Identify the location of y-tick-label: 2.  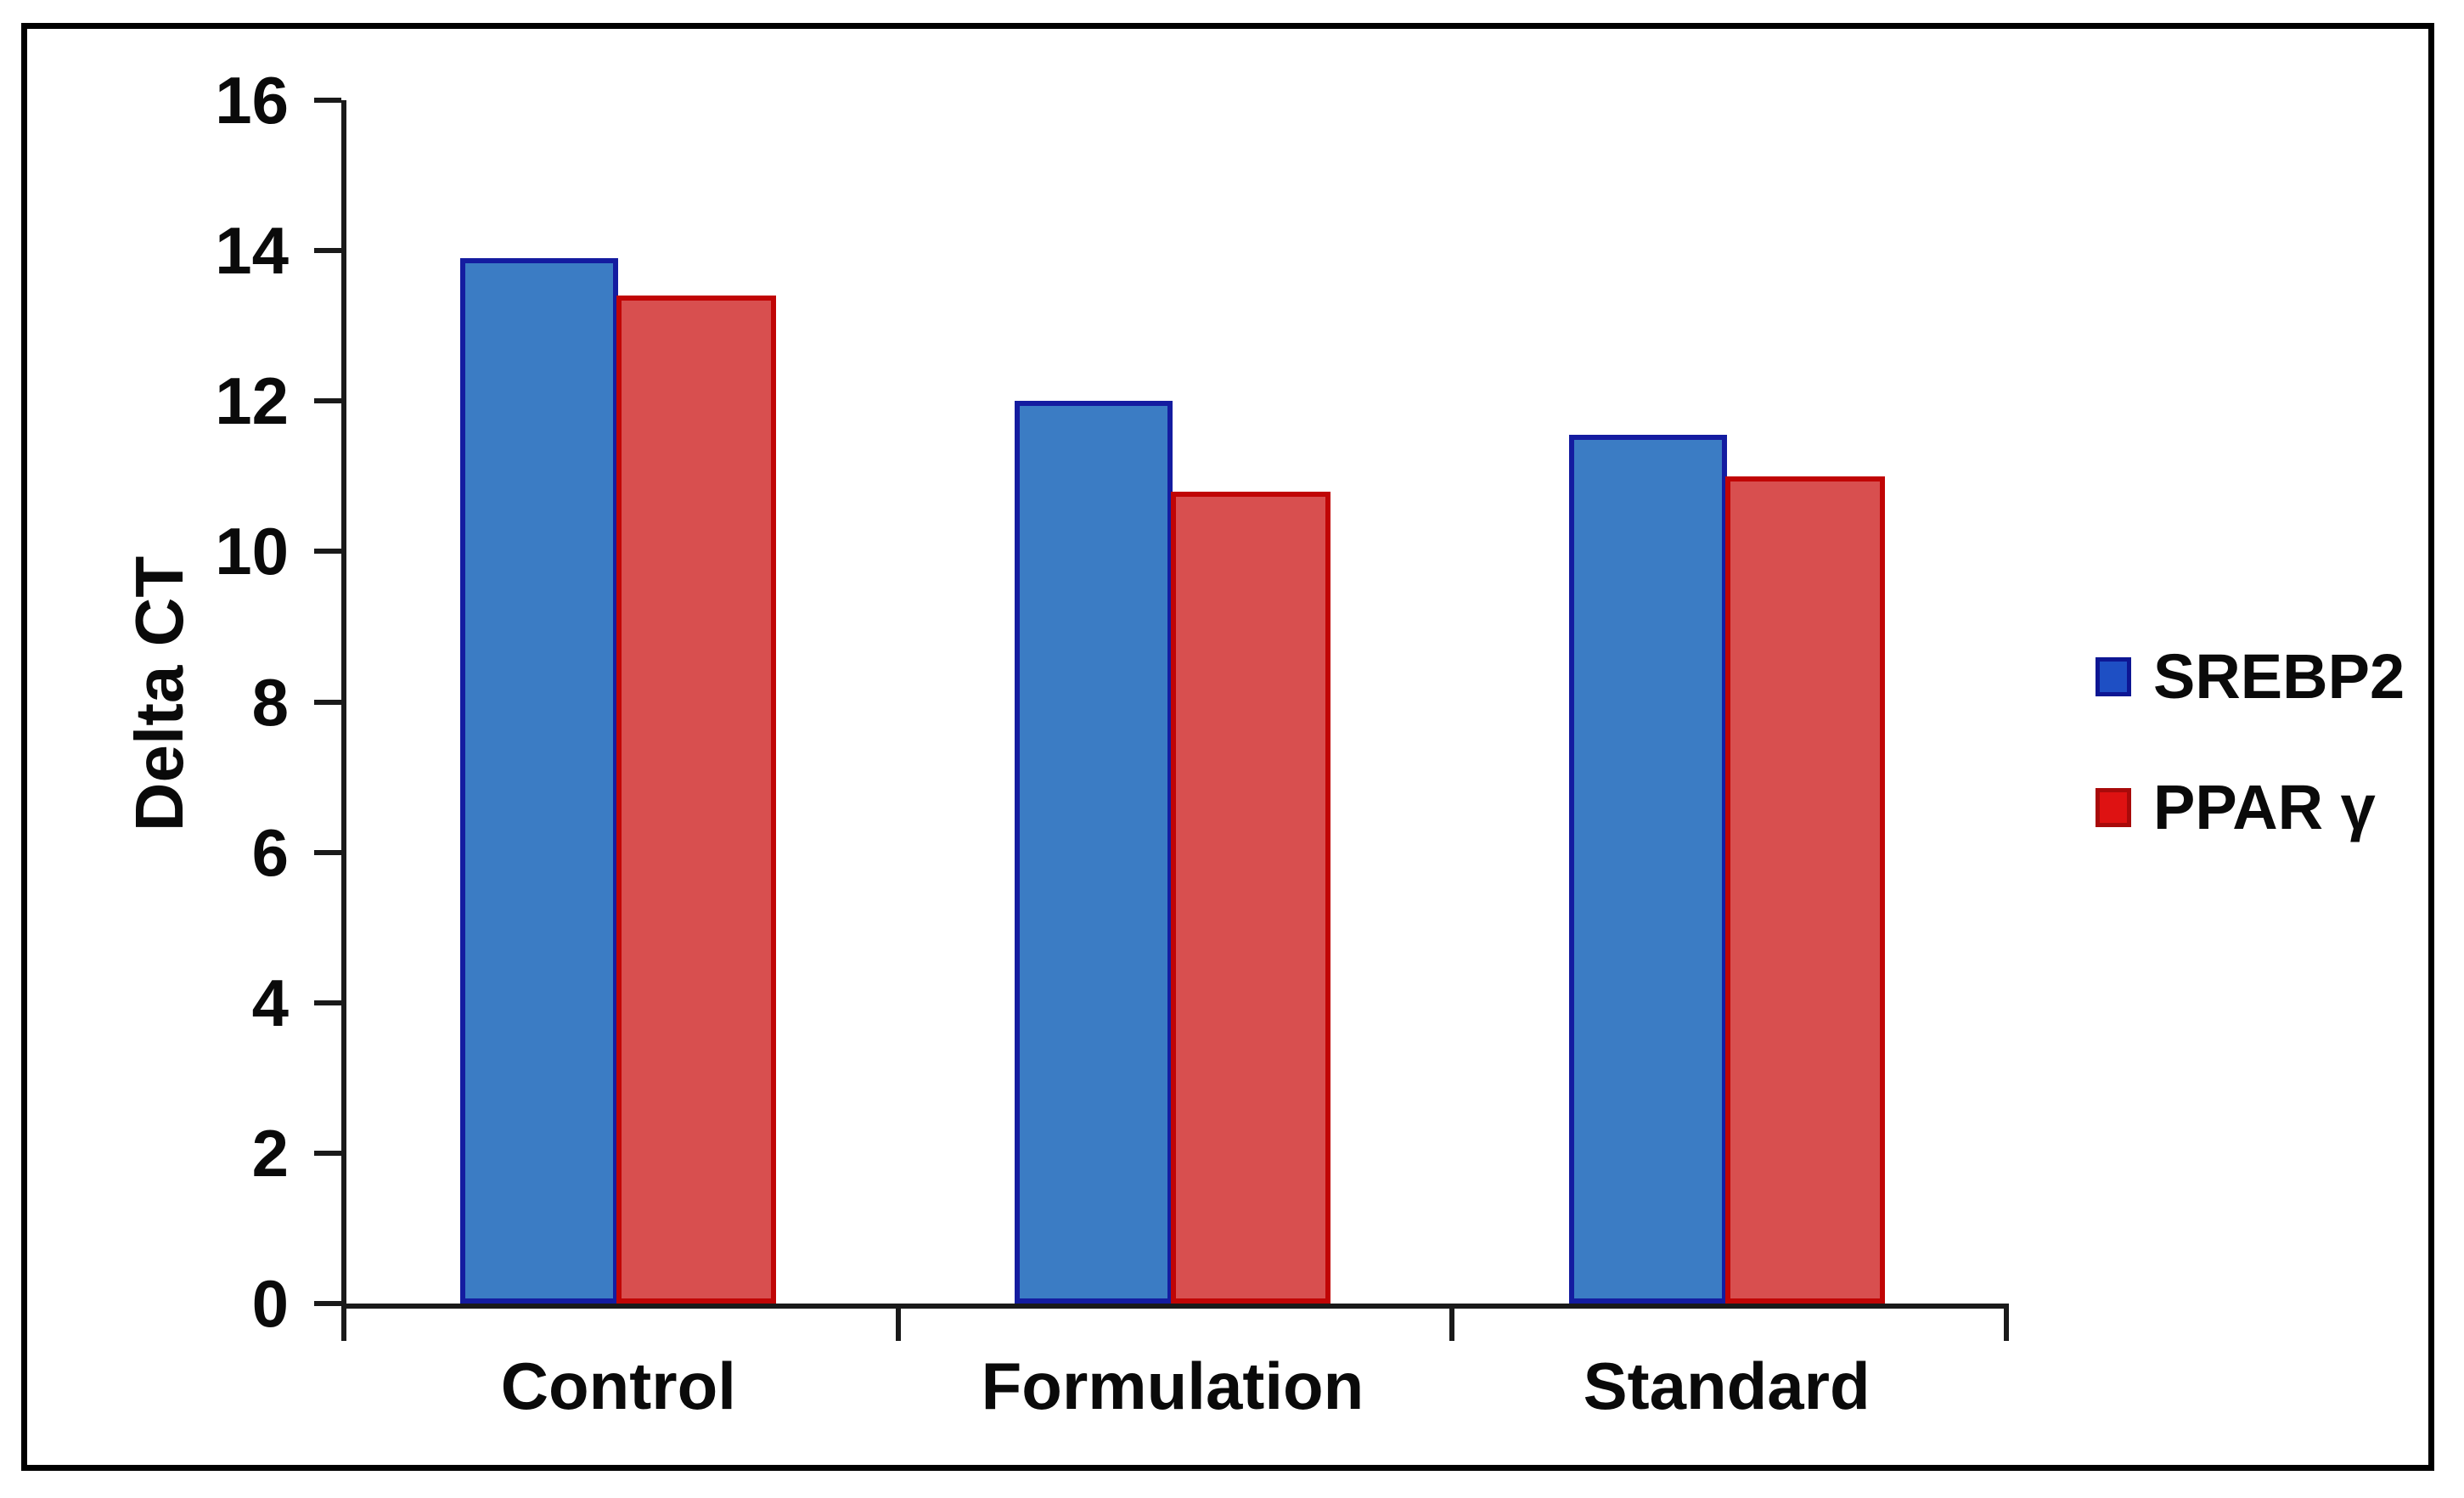
(270, 1153).